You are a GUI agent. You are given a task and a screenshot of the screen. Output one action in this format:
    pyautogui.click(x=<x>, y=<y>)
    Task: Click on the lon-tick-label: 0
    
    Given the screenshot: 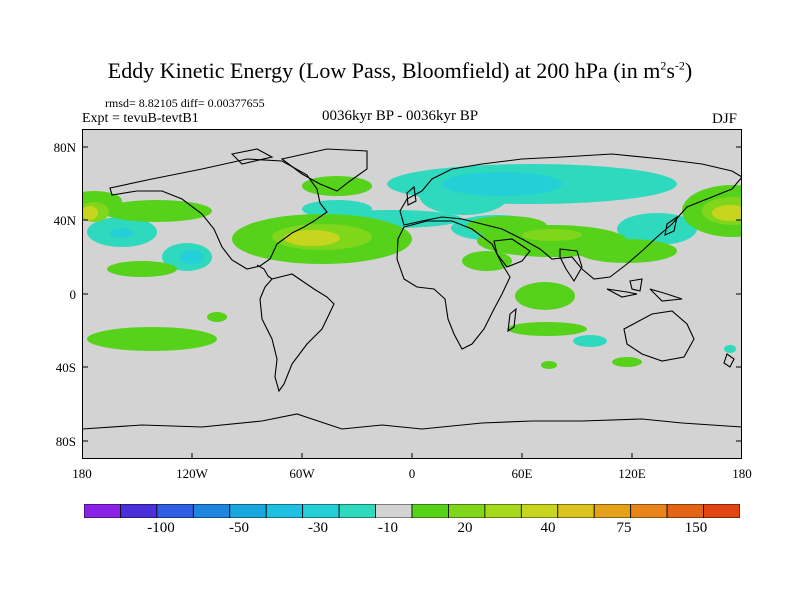 What is the action you would take?
    pyautogui.click(x=412, y=473)
    